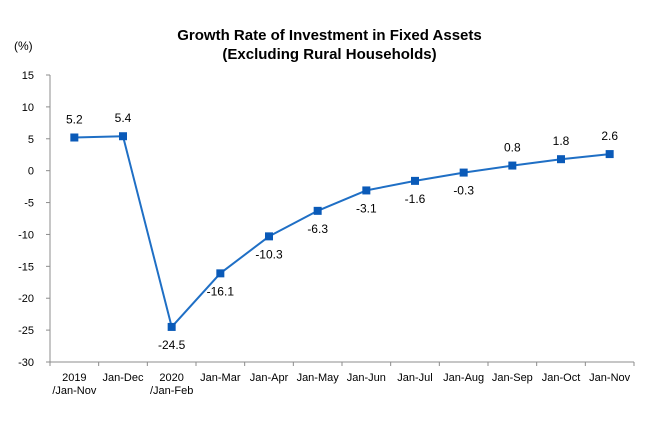 This screenshot has height=424, width=659. Describe the element at coordinates (74, 120) in the screenshot. I see `data-label: 5.2` at that location.